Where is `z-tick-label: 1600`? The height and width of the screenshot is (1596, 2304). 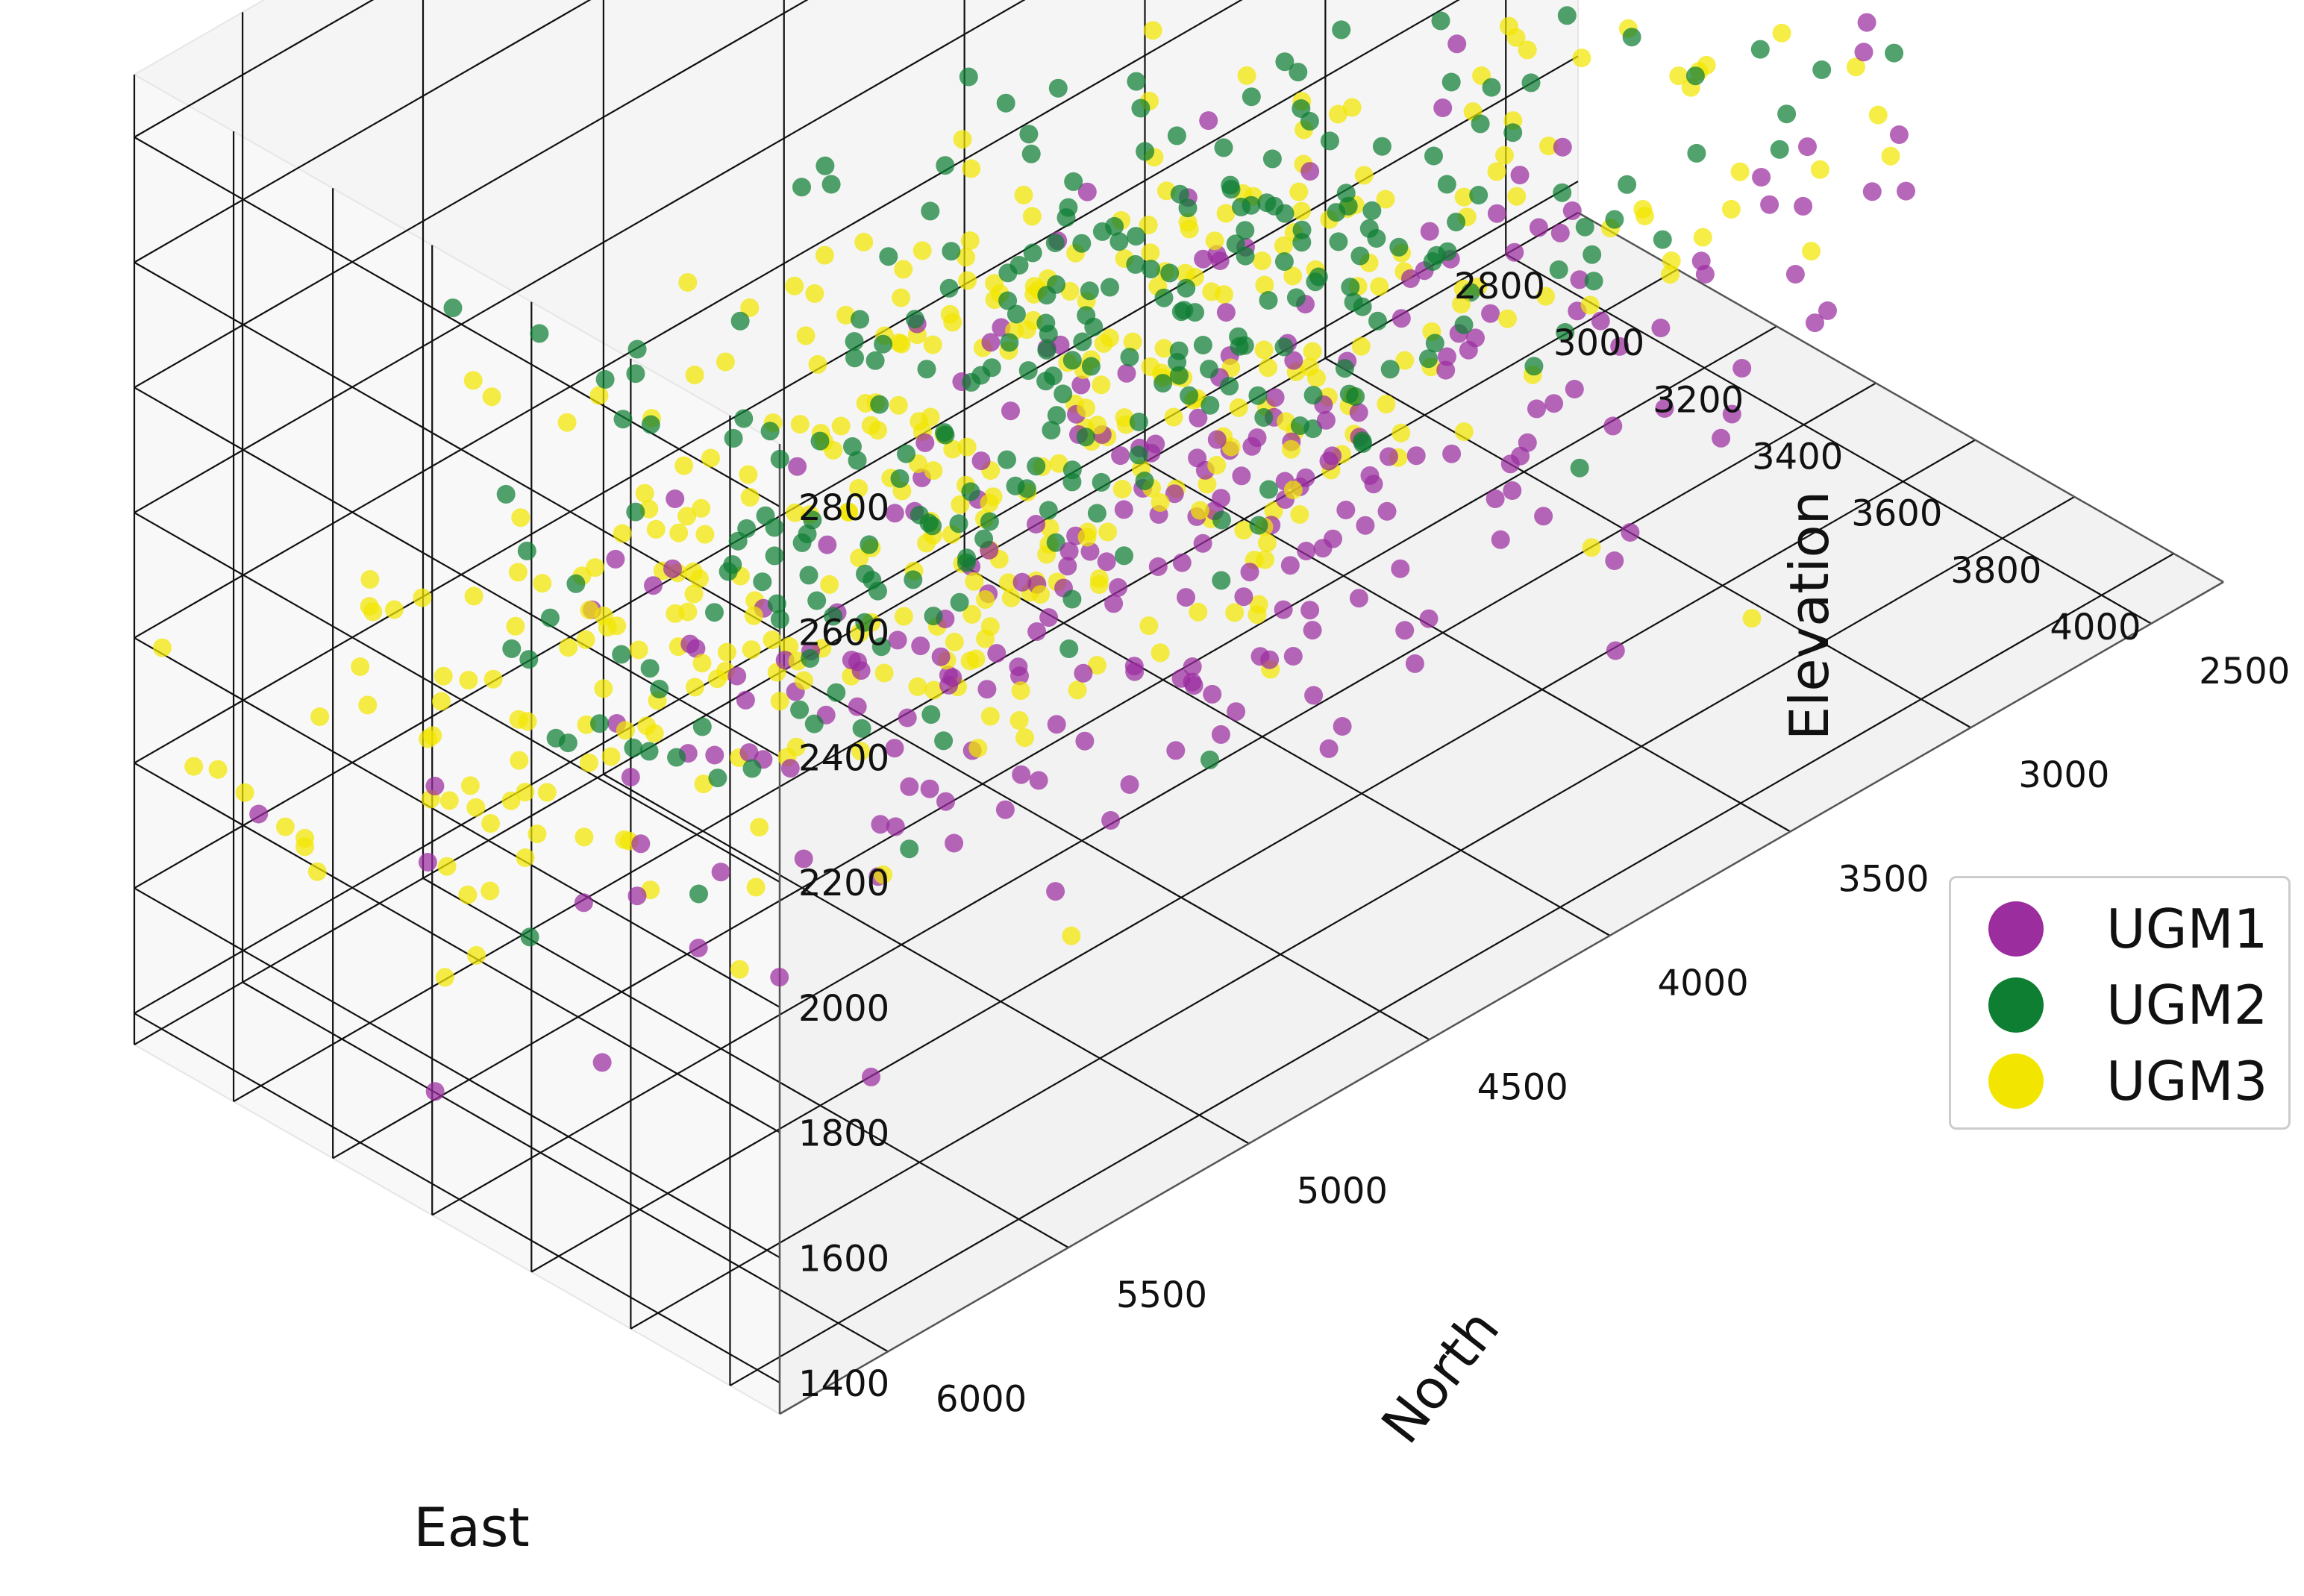
z-tick-label: 1600 is located at coordinates (843, 1259).